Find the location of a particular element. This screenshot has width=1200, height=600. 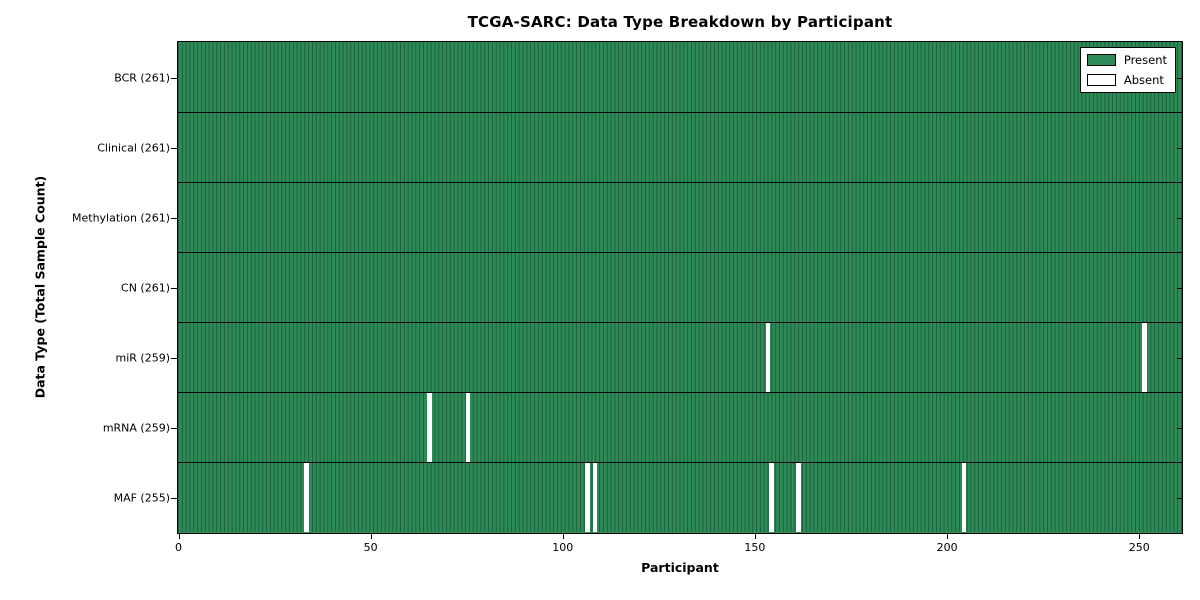

ytick-label-methylation: Methylation (261) is located at coordinates (121, 217).